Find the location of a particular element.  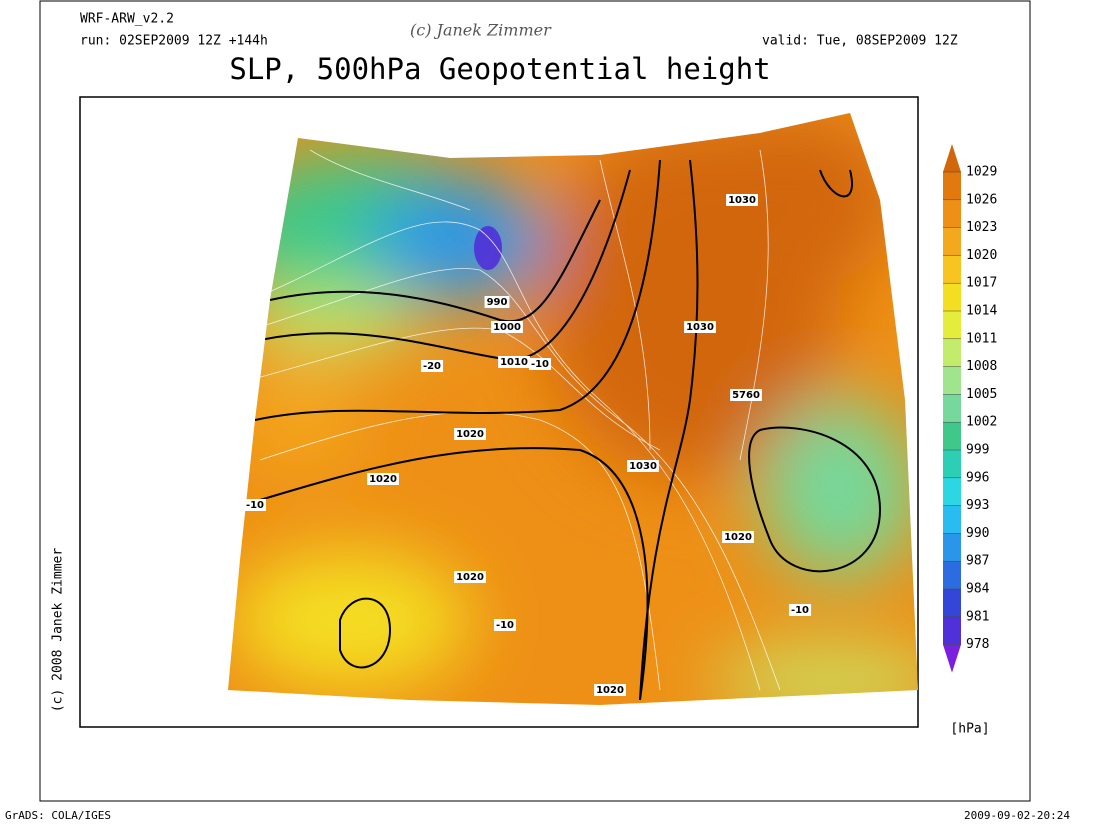

contour-label: 1000 is located at coordinates (507, 327).